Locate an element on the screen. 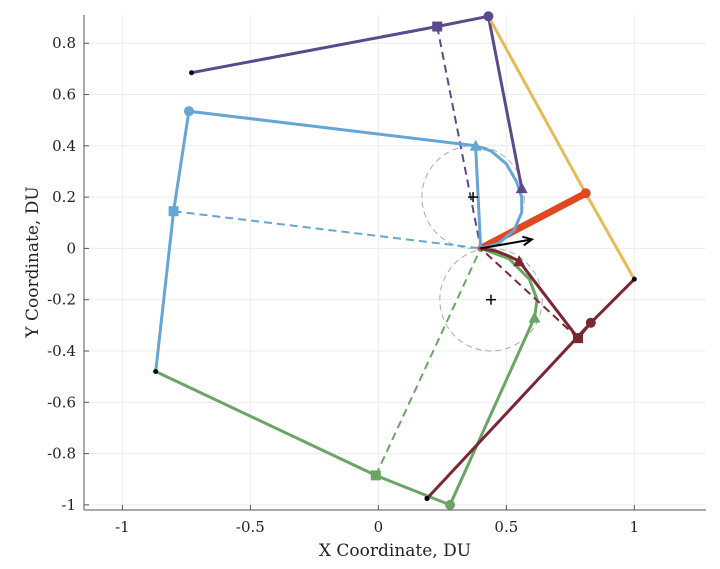  arrow-head is located at coordinates (528, 241).